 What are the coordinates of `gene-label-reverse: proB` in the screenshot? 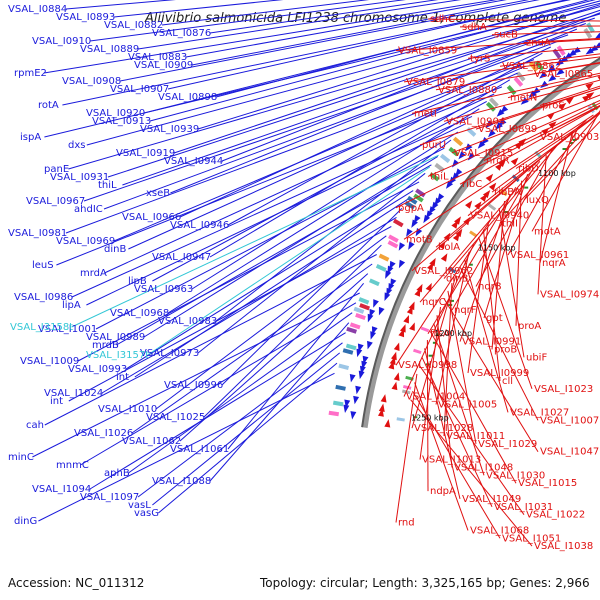 It's located at (505, 349).